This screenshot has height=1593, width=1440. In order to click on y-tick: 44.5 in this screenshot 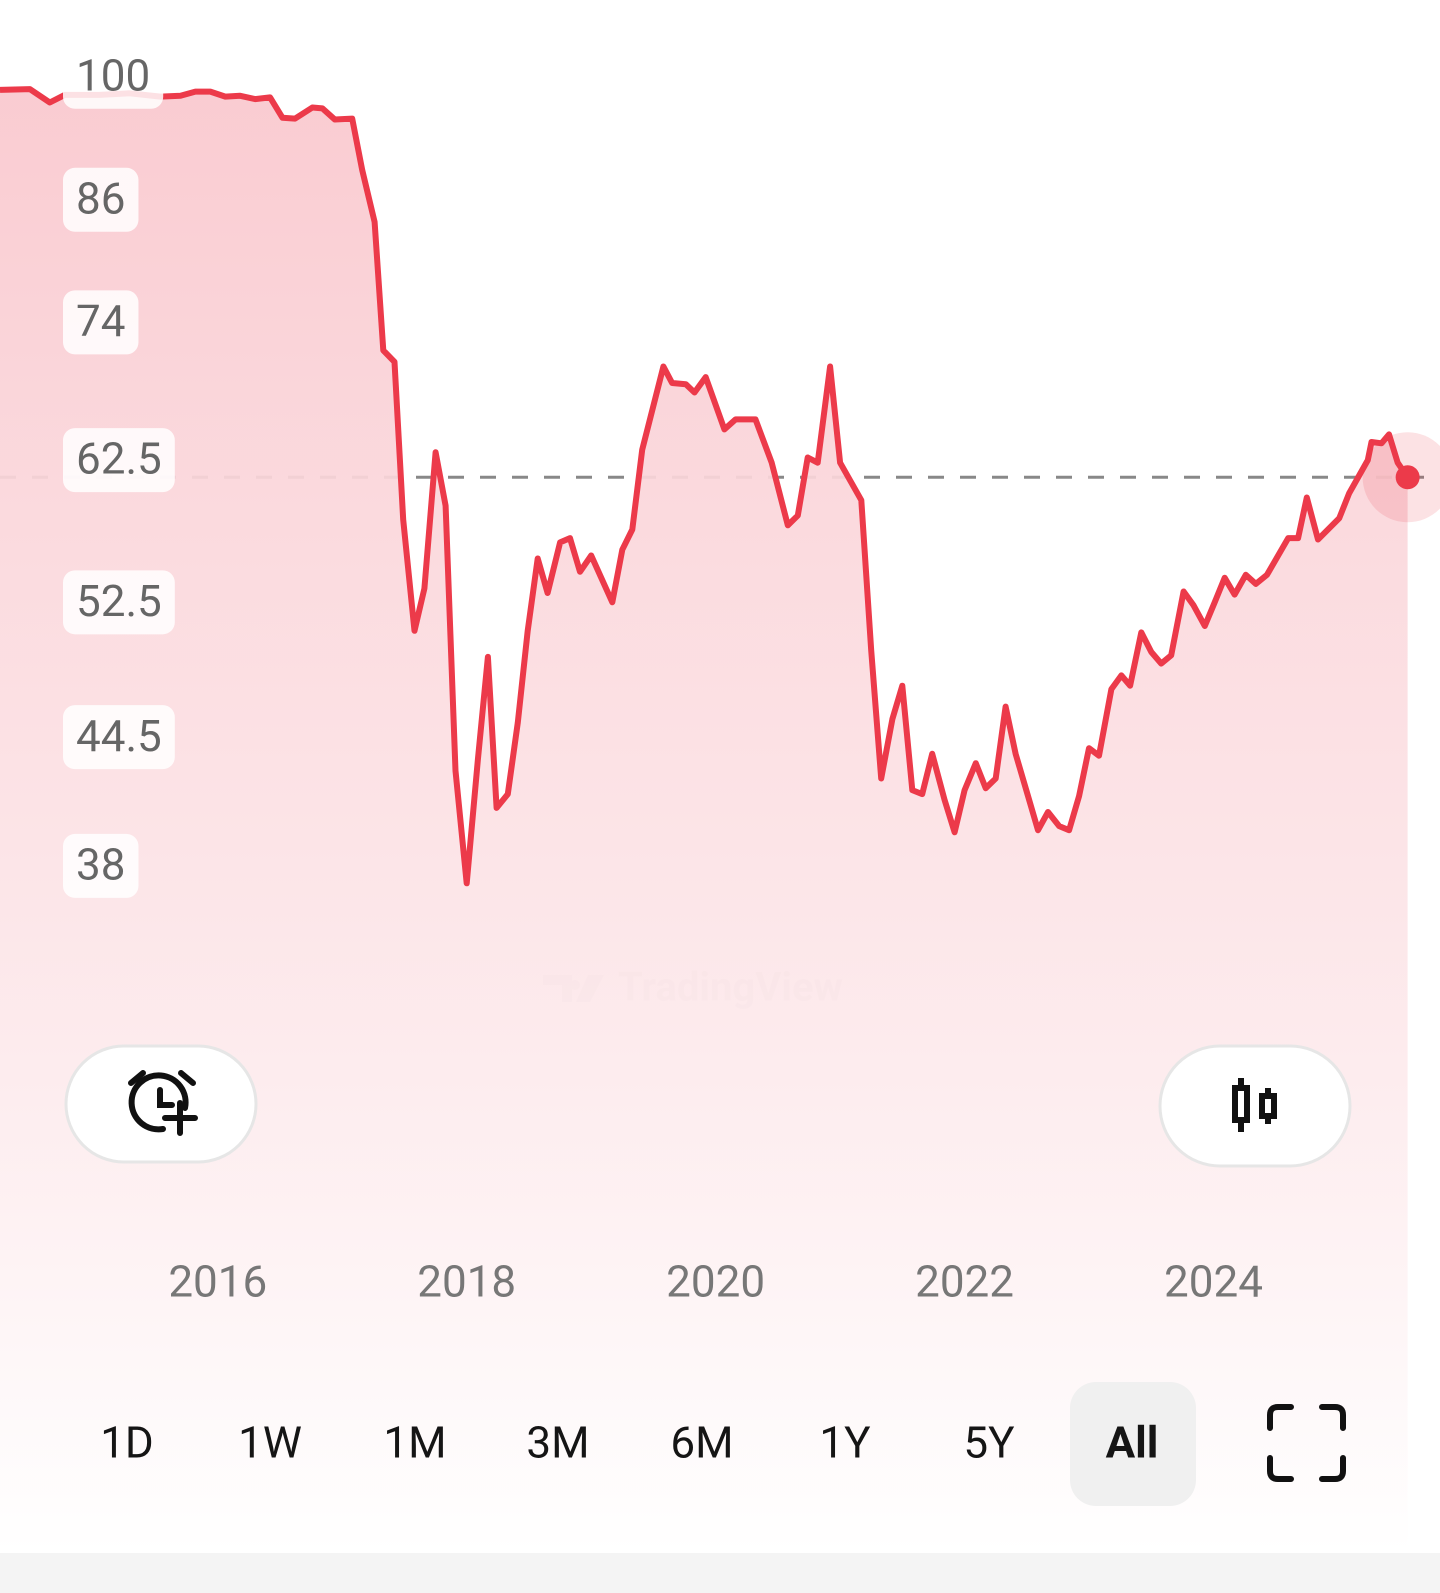, I will do `click(119, 737)`.